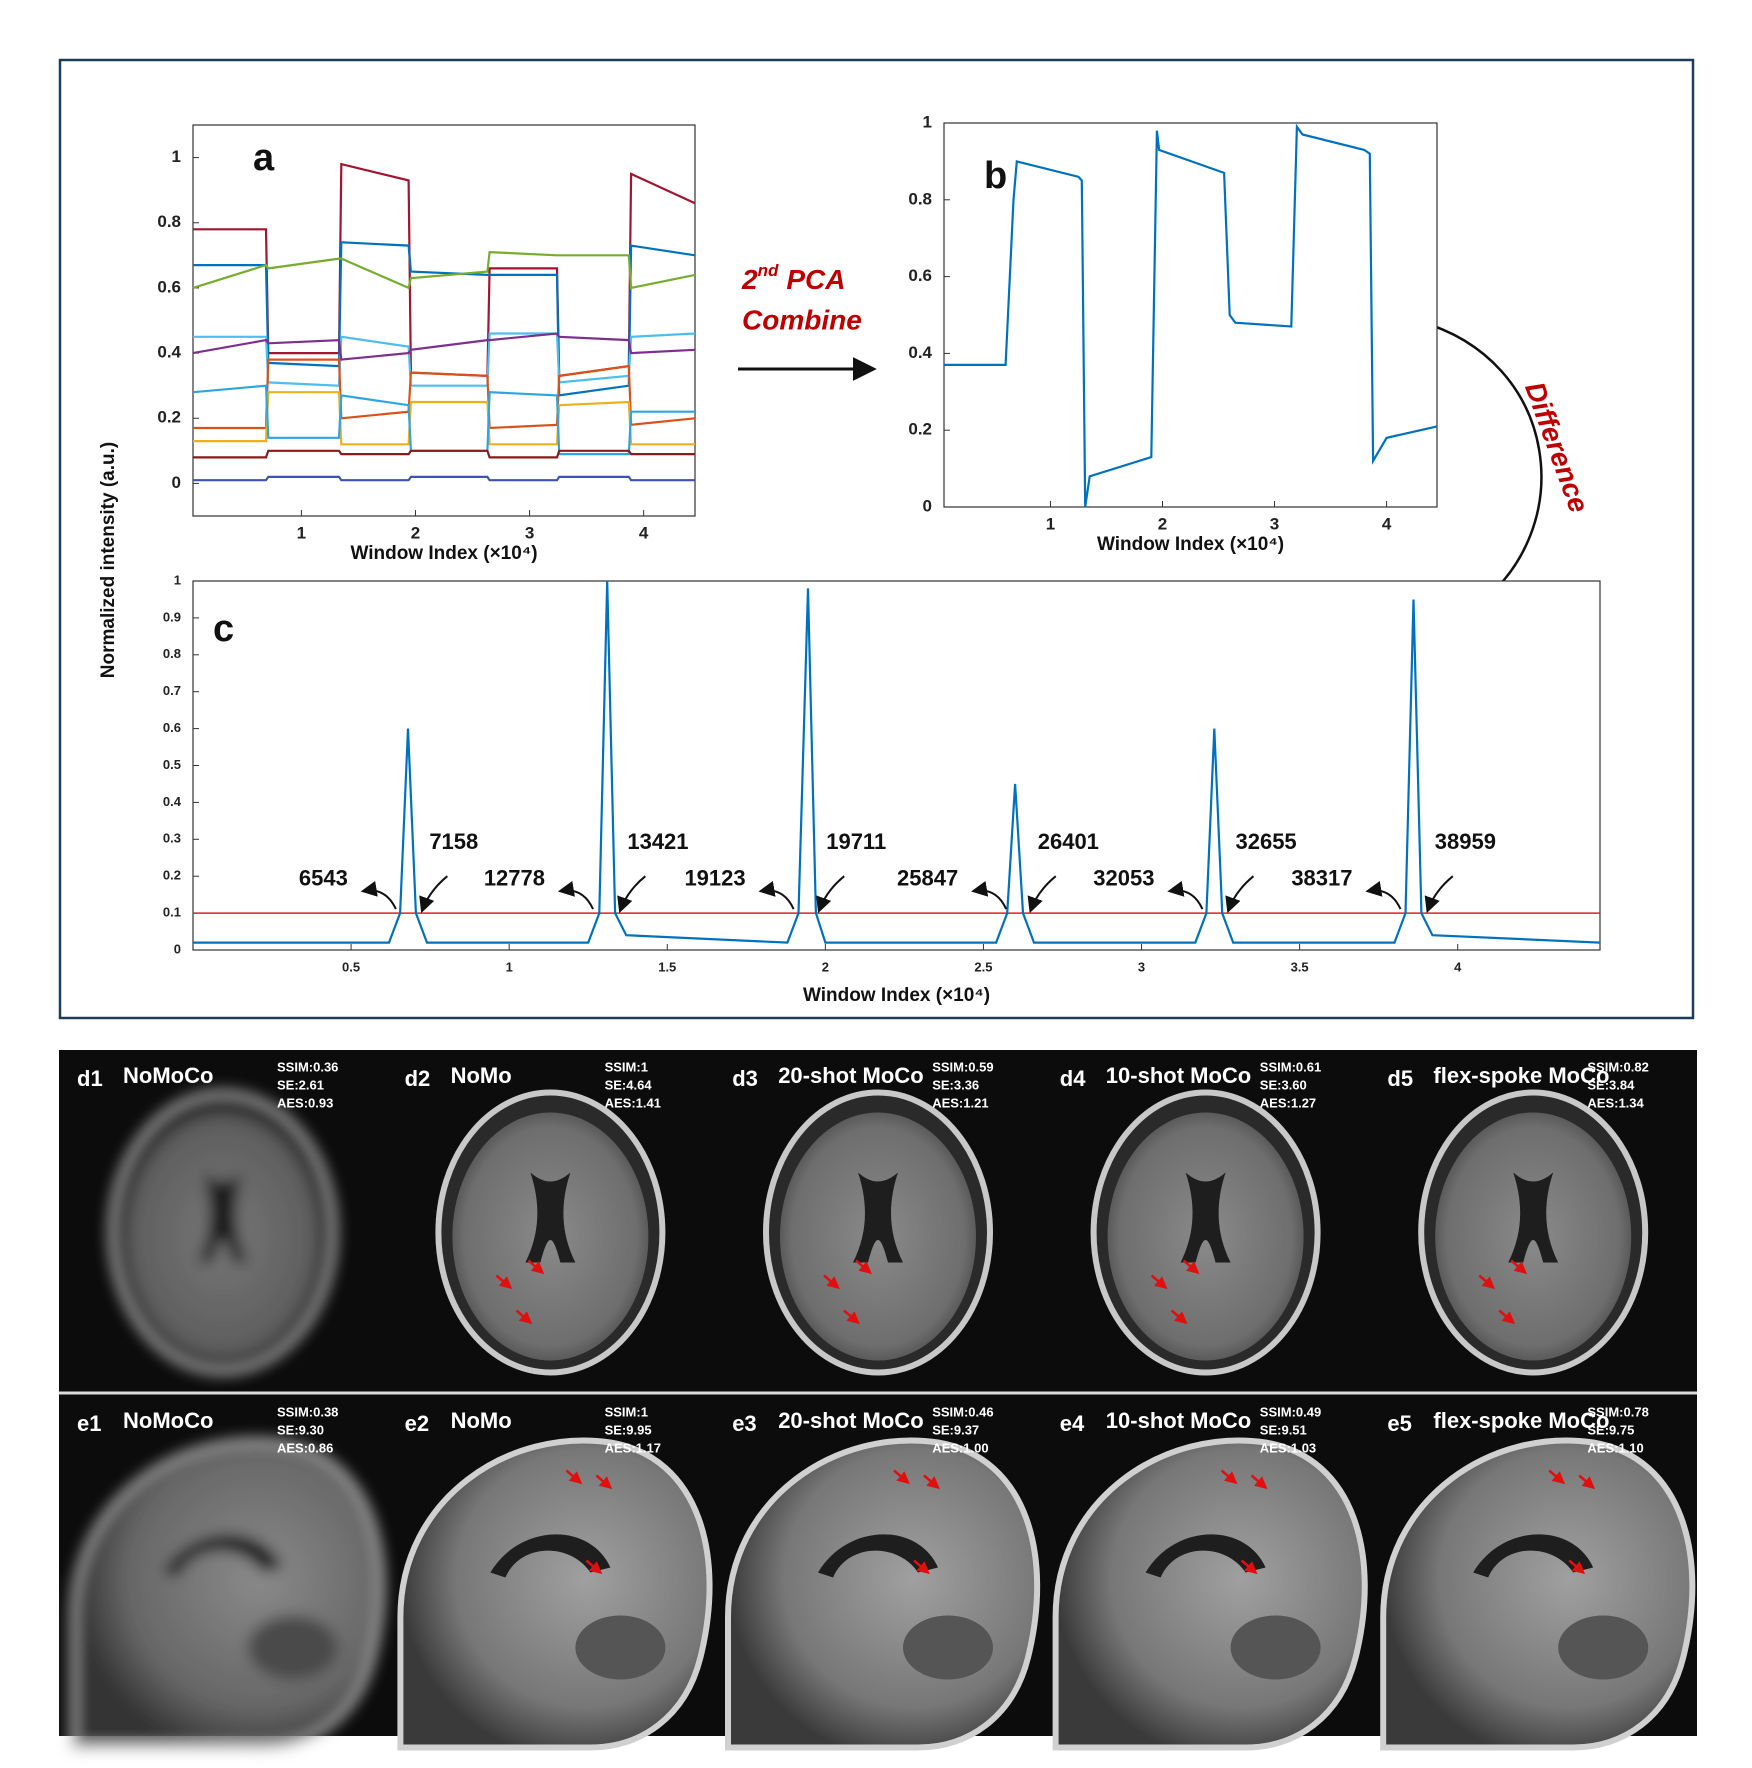 This screenshot has height=1768, width=1752. Describe the element at coordinates (90, 1078) in the screenshot. I see `panel-id: d1` at that location.